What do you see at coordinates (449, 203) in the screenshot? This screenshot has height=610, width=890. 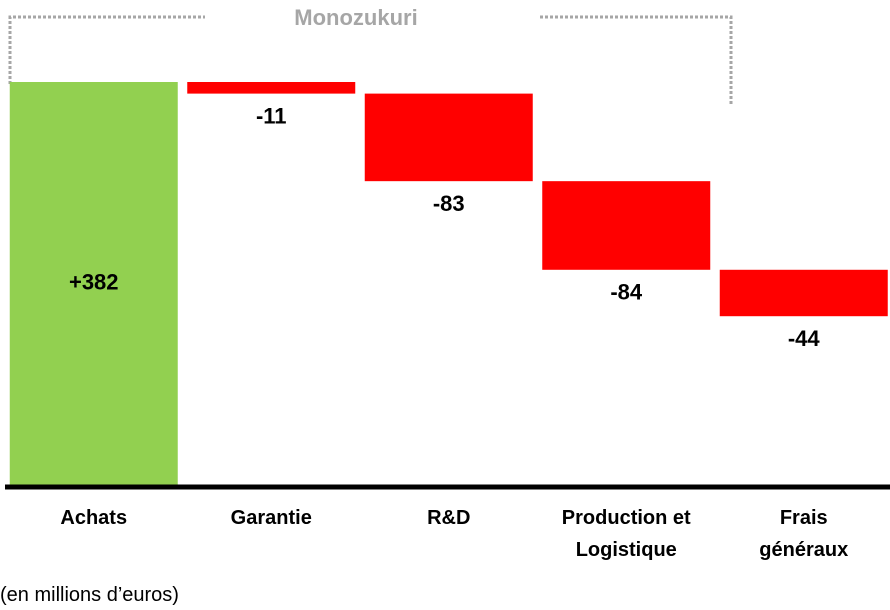 I see `value-label: -83` at bounding box center [449, 203].